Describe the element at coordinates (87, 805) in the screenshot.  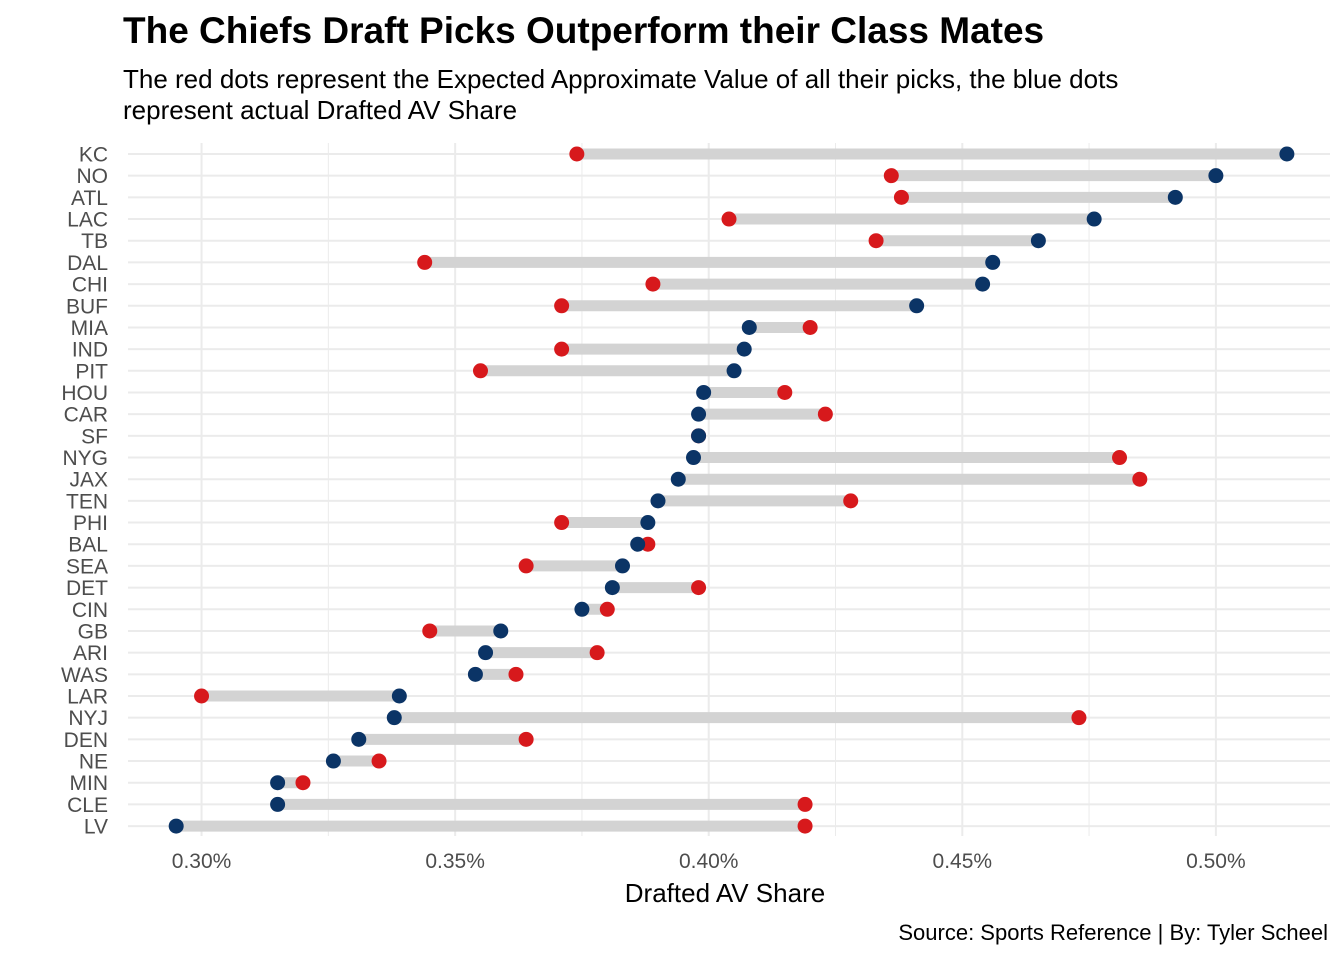
I see `y-tick-label-cle: CLE` at that location.